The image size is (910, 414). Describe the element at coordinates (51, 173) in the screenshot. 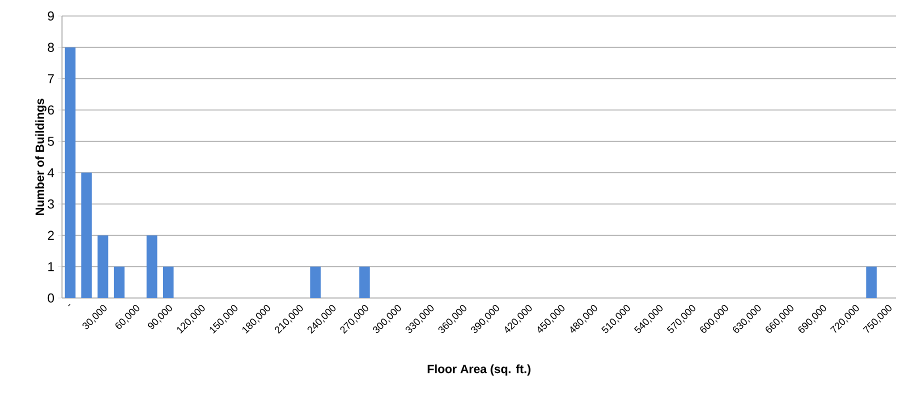

I see `y-tick-label: 4` at that location.